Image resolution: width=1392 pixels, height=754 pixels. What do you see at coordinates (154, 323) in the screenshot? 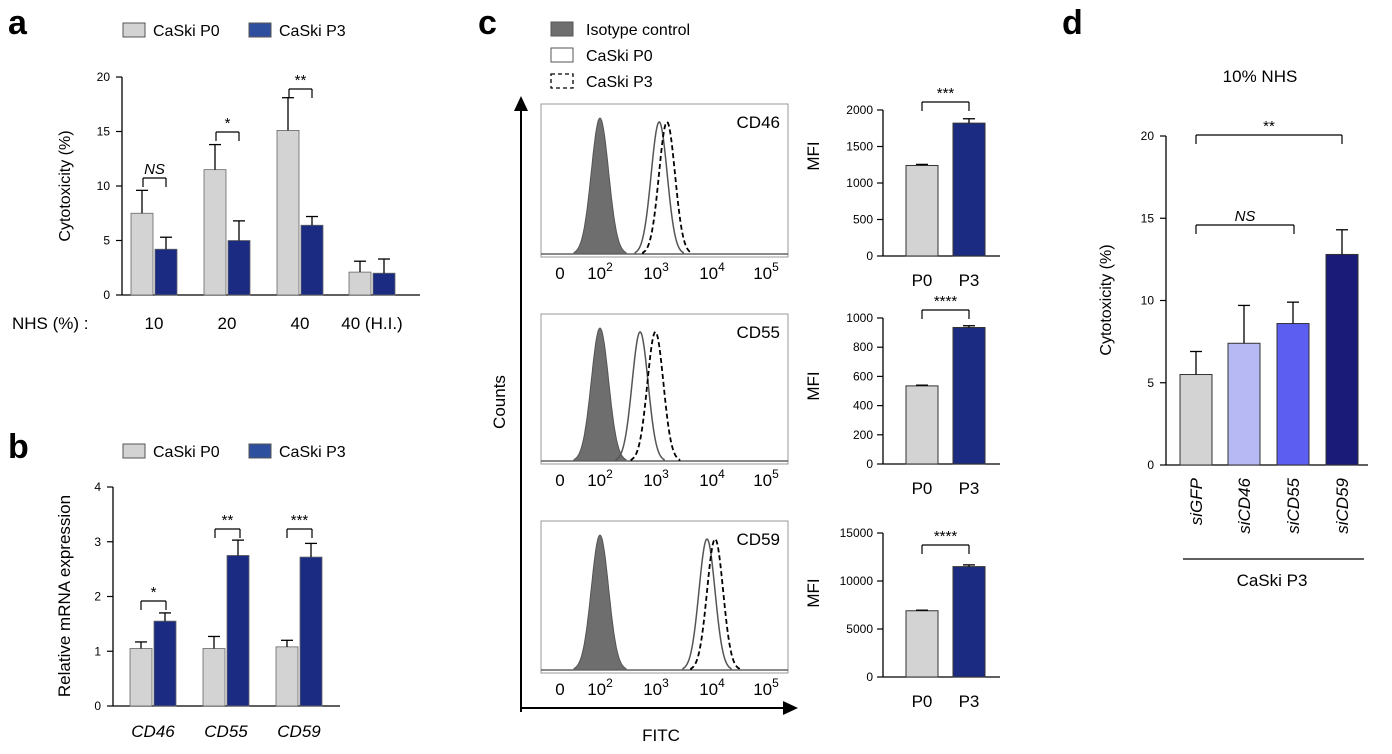
I see `panel-a-xtick-label: 10` at bounding box center [154, 323].